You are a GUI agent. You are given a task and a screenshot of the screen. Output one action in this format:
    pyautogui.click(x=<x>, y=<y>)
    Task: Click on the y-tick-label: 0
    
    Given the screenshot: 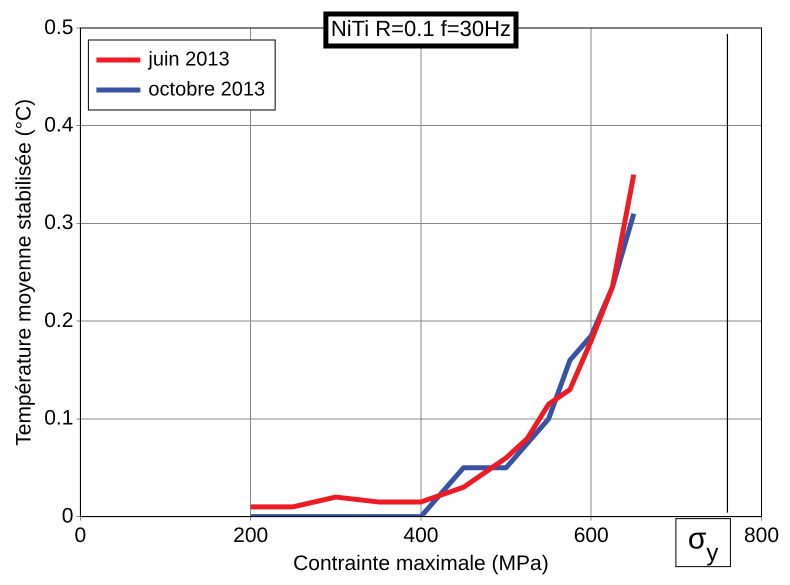 What is the action you would take?
    pyautogui.click(x=68, y=516)
    